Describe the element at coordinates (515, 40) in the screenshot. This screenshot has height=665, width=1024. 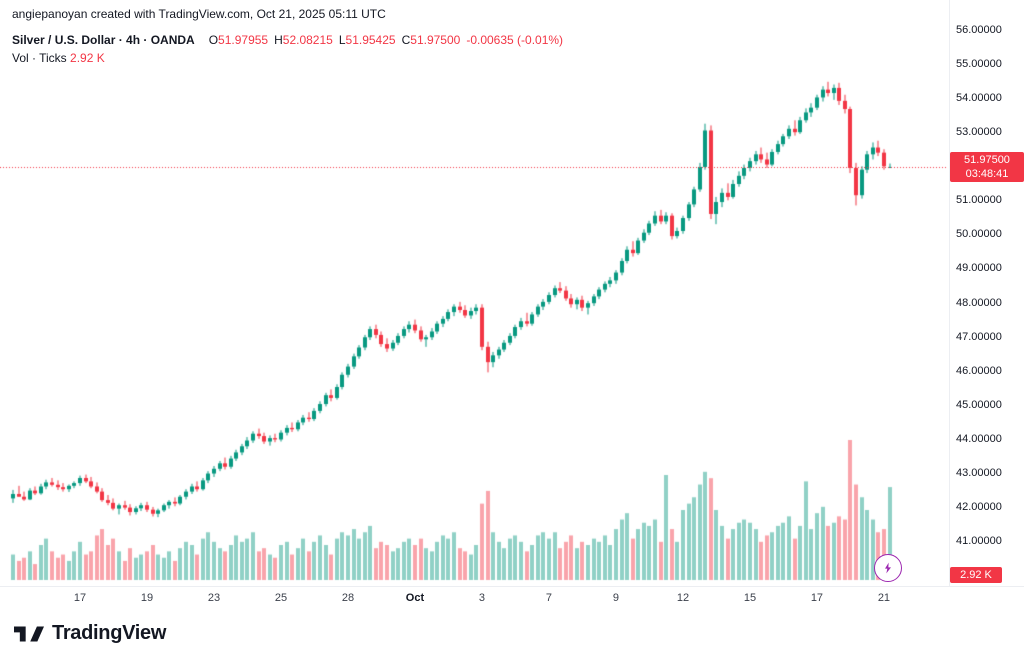
I see `change-value: -0.00635 (-0.01%)` at that location.